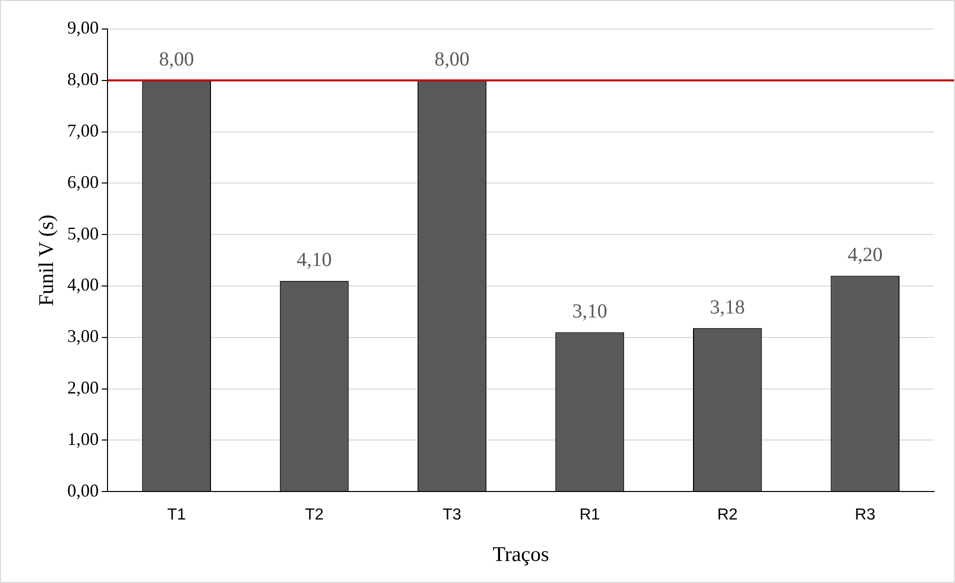 This screenshot has width=955, height=583. I want to click on x-tick-label: R2, so click(727, 515).